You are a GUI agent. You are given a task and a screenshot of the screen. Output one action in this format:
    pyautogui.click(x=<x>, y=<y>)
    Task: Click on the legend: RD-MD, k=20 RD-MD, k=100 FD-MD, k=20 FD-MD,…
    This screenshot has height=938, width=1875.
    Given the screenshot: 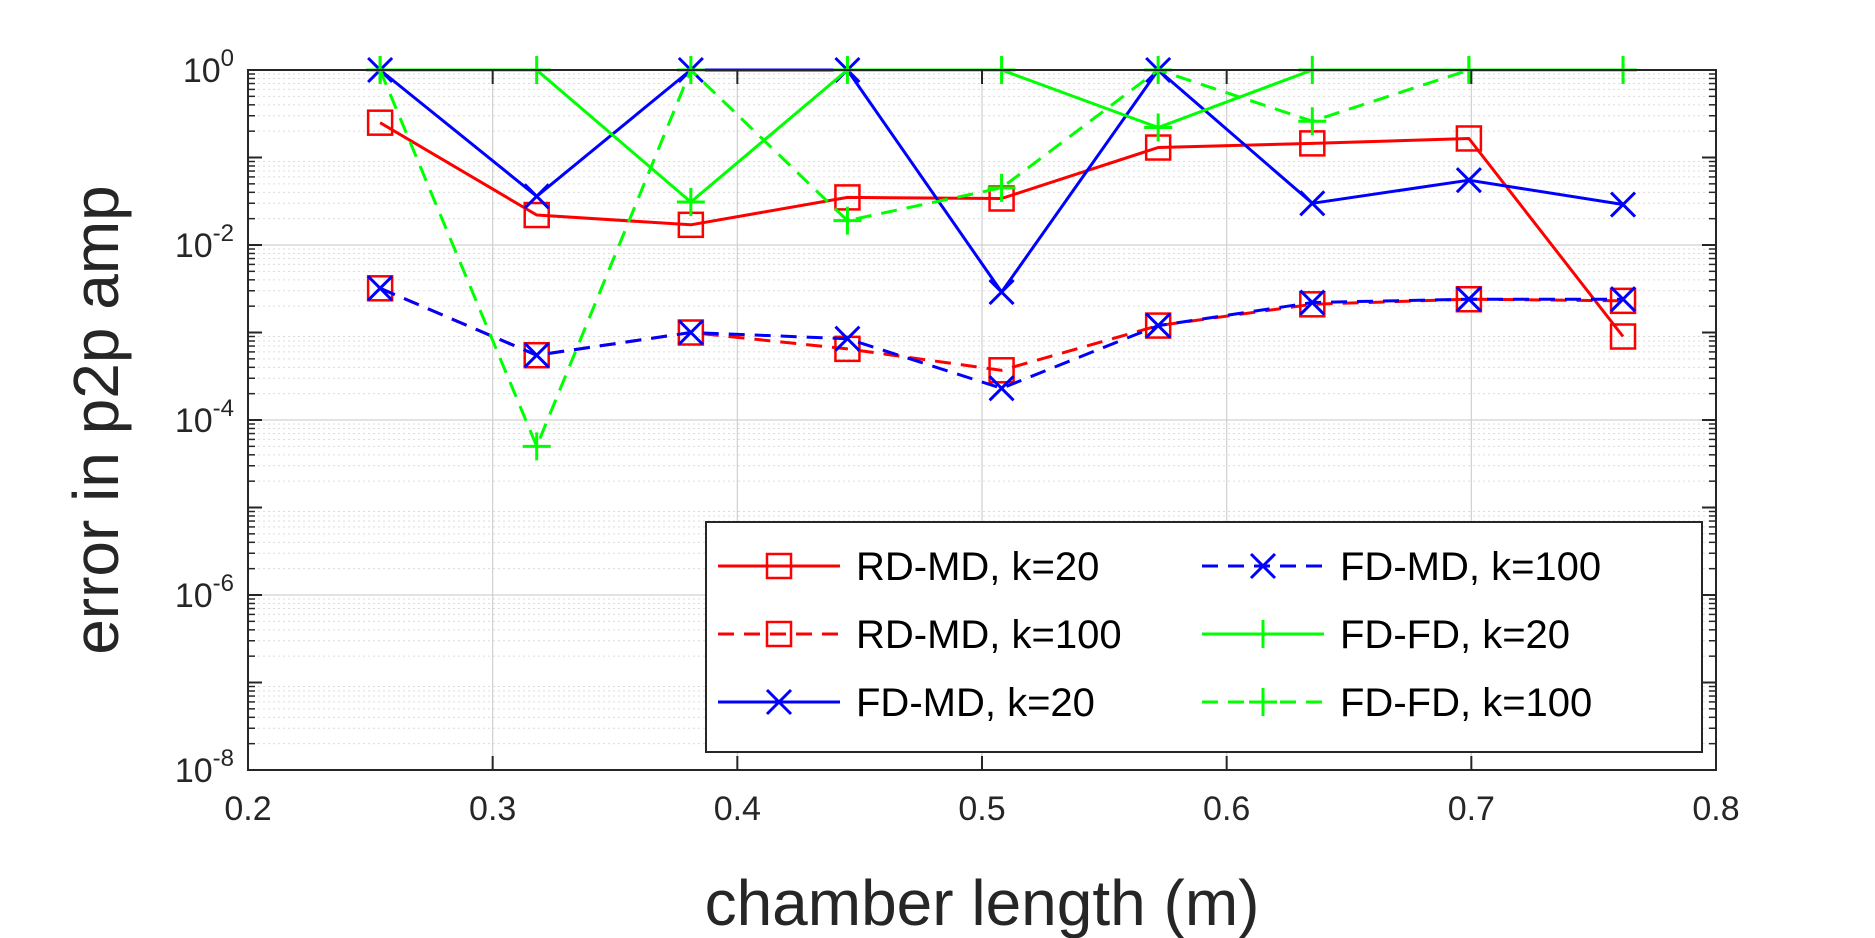 What is the action you would take?
    pyautogui.click(x=1204, y=637)
    